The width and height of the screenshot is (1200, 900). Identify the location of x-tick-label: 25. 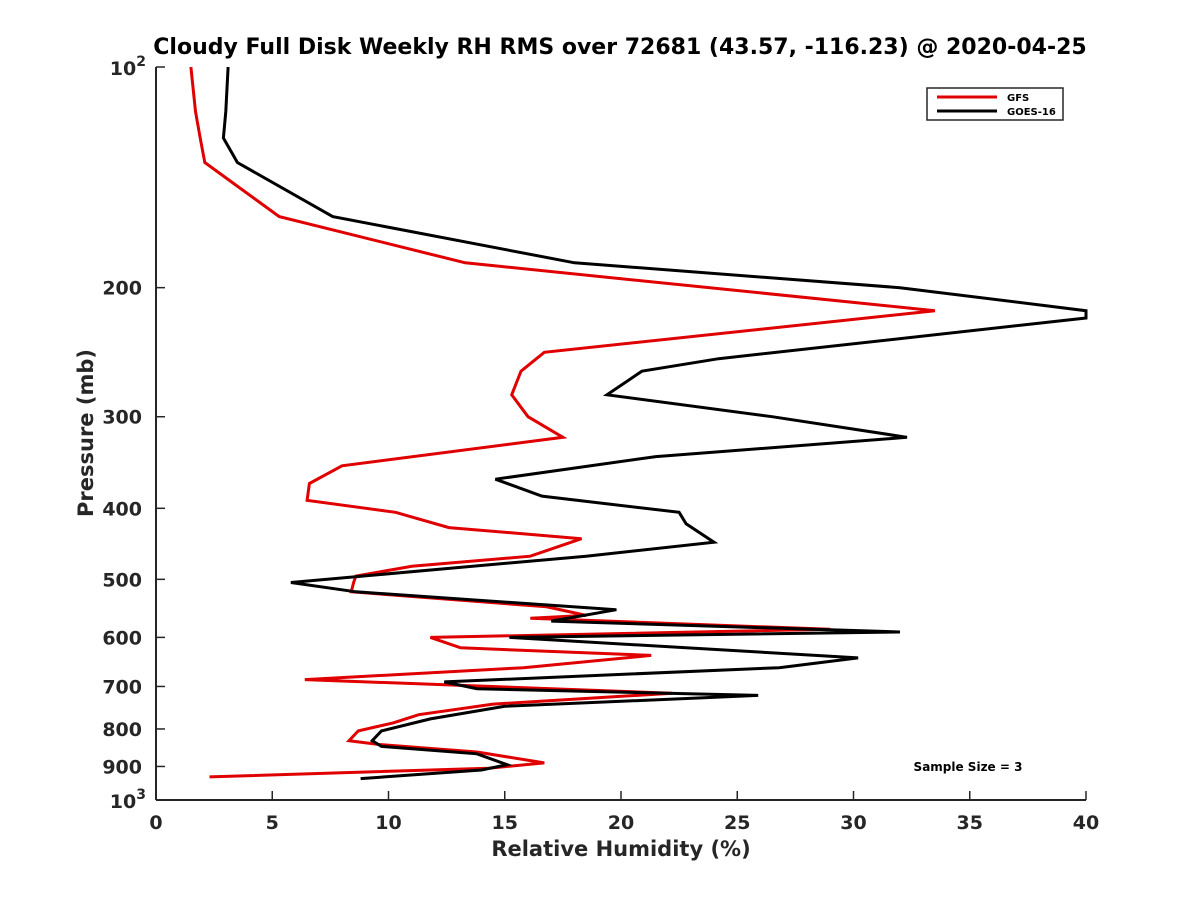
(737, 823).